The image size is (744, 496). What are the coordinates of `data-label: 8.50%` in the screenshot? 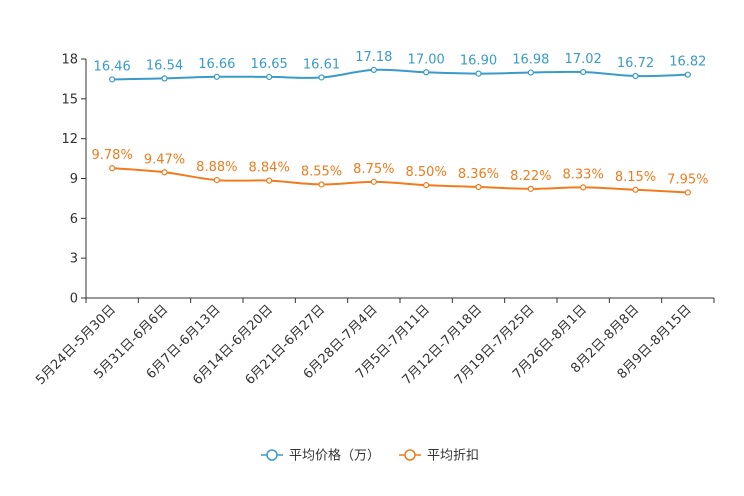 It's located at (426, 172).